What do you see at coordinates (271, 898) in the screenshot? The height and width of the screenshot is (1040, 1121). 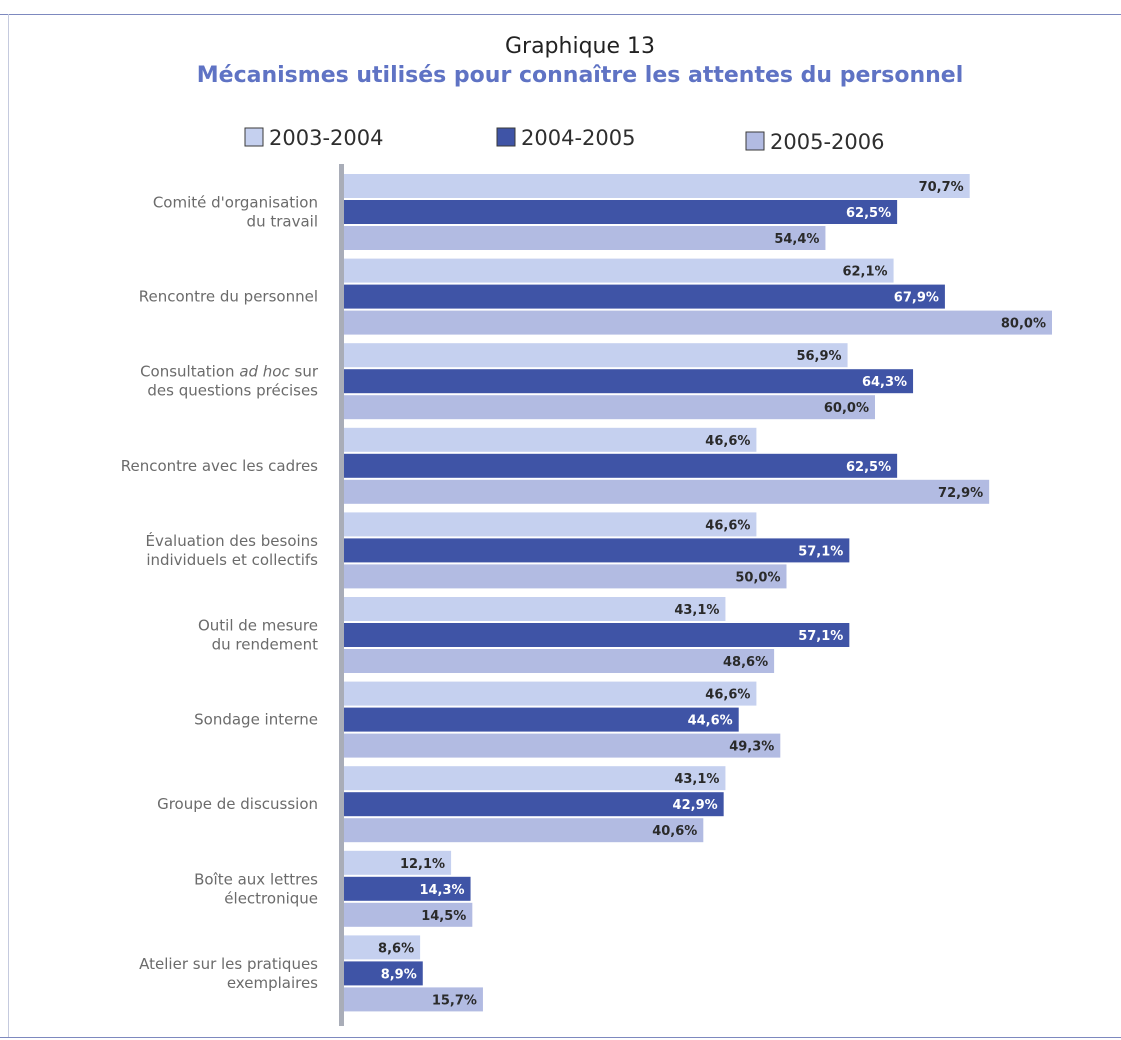 I see `category-label-8-1: électronique` at bounding box center [271, 898].